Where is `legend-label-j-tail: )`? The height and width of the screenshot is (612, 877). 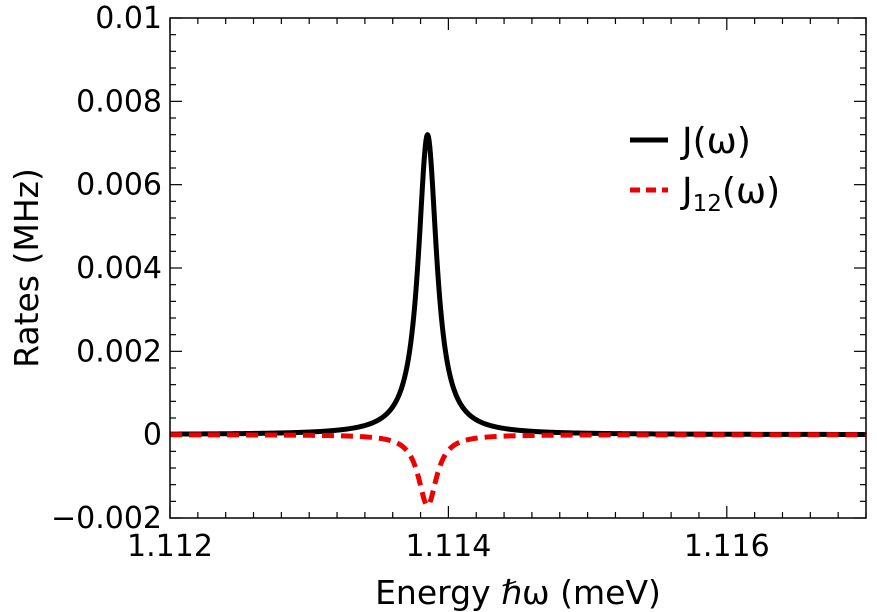
legend-label-j-tail: ) is located at coordinates (744, 141).